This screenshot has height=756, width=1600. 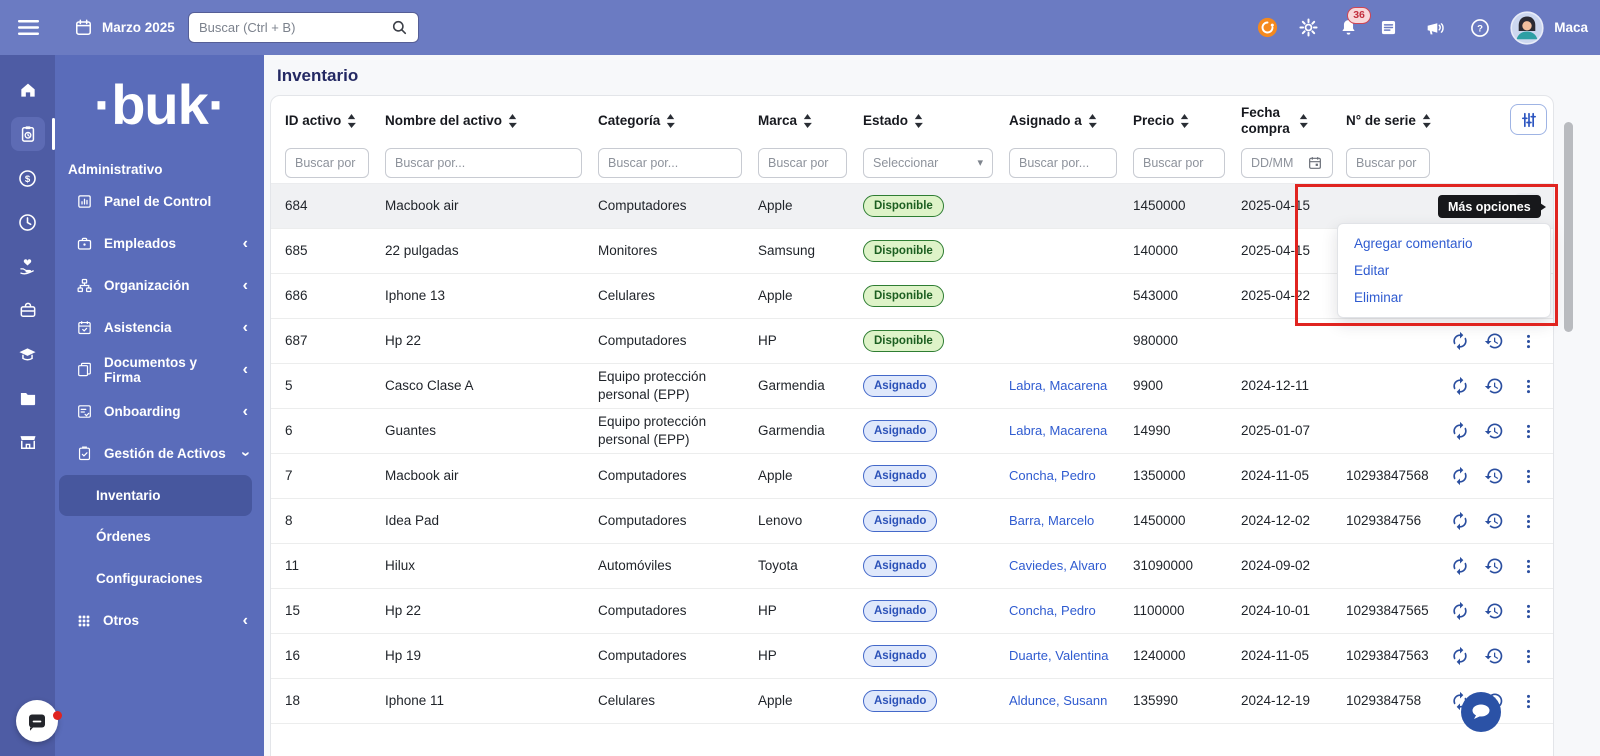 What do you see at coordinates (1568, 227) in the screenshot?
I see `vertical-scrollbar` at bounding box center [1568, 227].